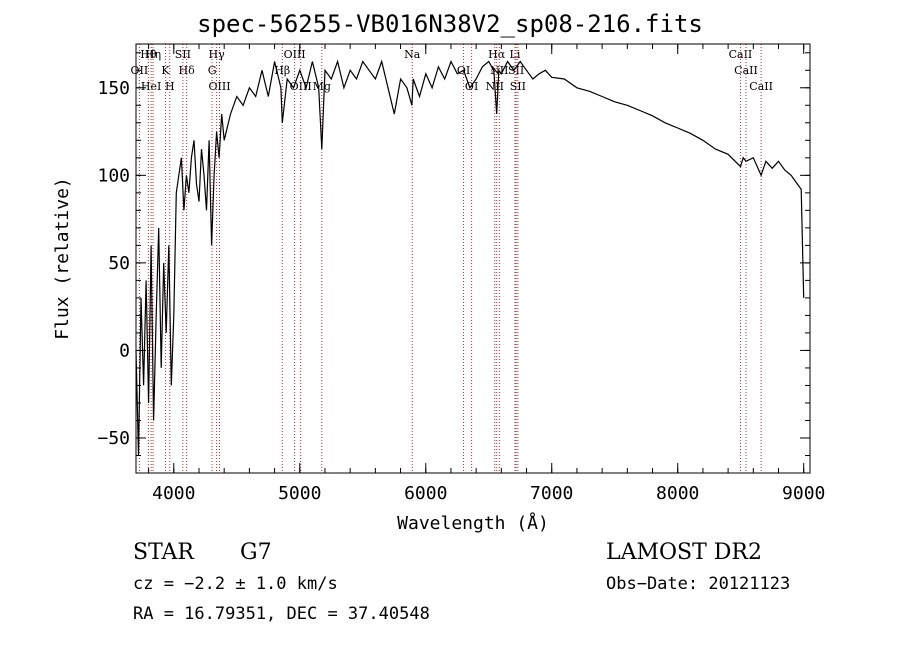 The image size is (900, 649). Describe the element at coordinates (165, 70) in the screenshot. I see `spectral-line-label: K` at that location.